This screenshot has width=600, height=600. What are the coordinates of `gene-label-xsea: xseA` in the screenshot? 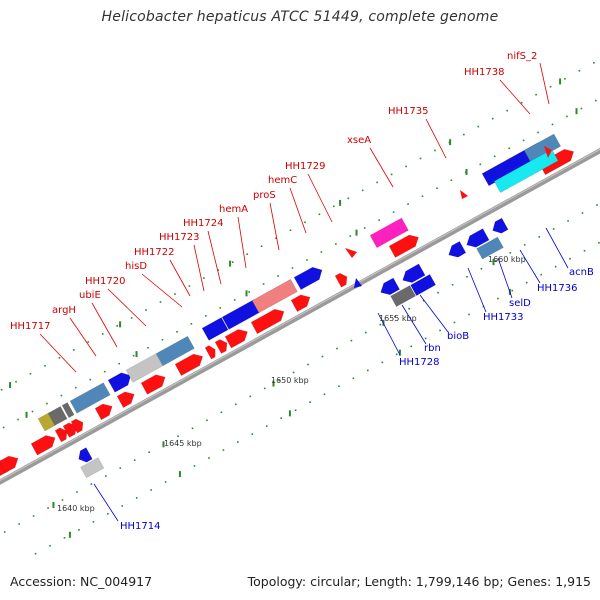 It's located at (359, 140).